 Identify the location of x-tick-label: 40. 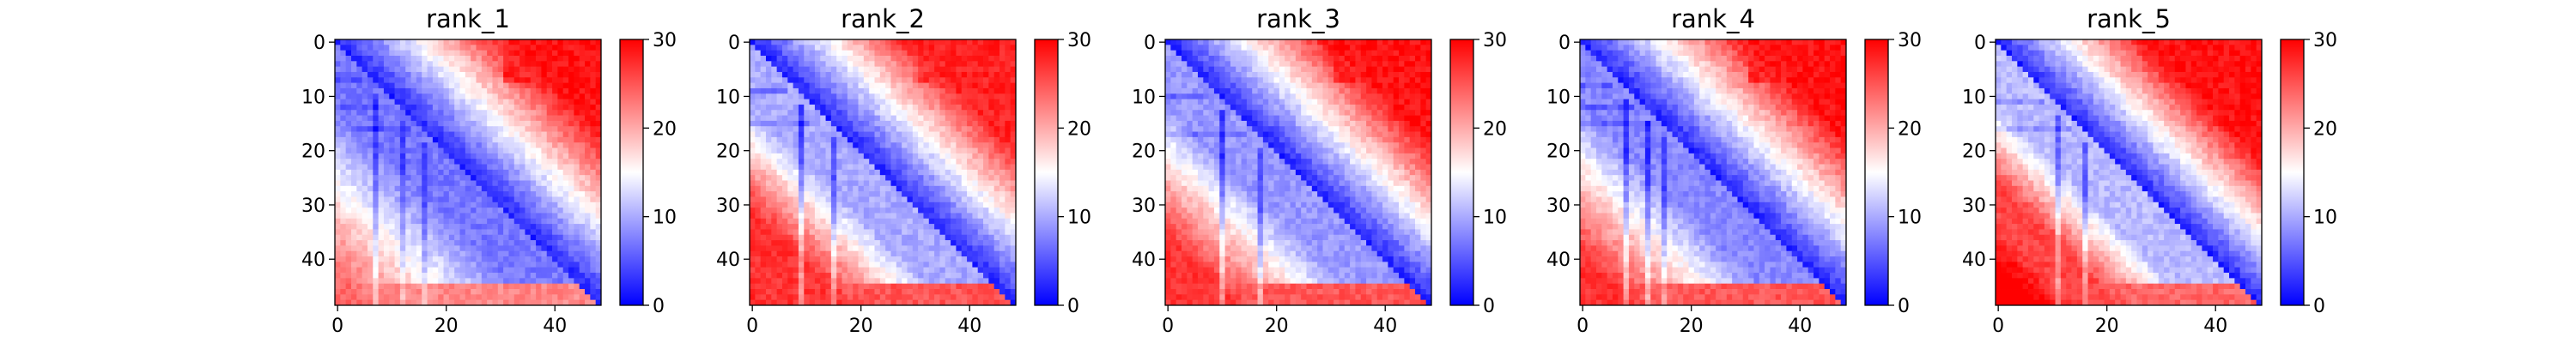
(969, 327).